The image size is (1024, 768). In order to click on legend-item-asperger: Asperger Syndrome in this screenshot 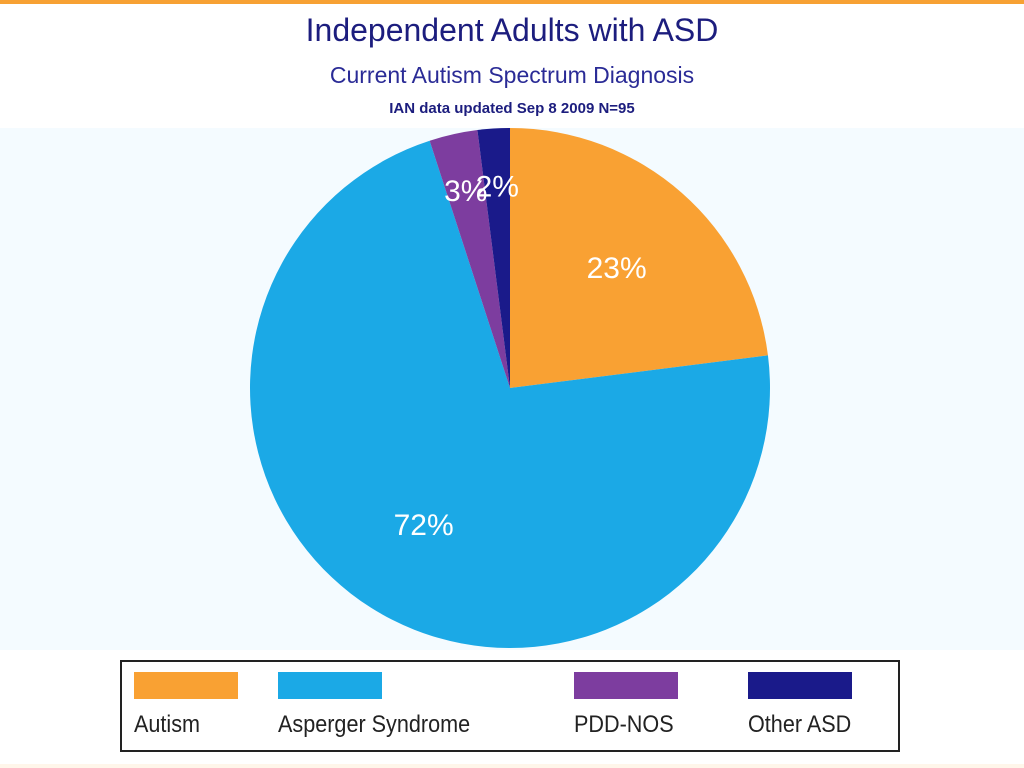, I will do `click(384, 705)`.